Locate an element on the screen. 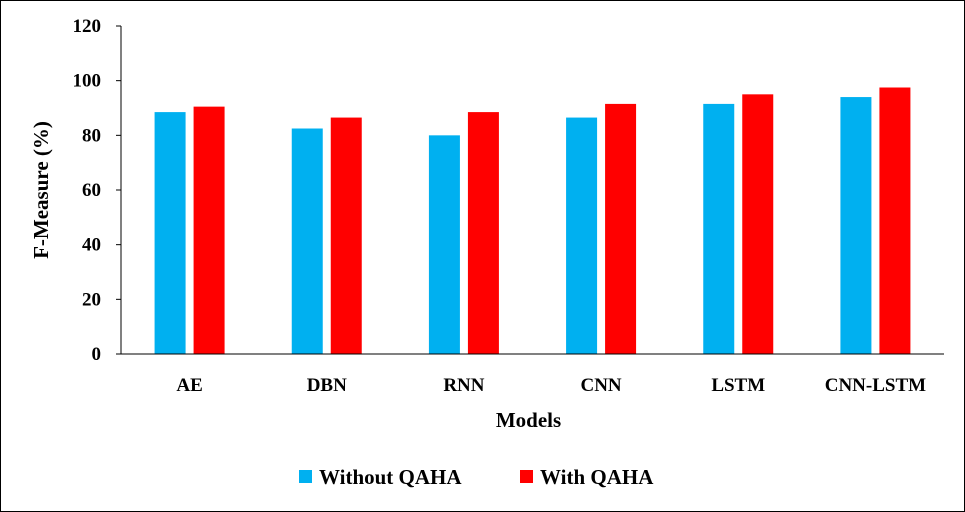 This screenshot has width=965, height=512. x-axis-ticks: AE DBN RNN CNN LSTM CNN-LSTM is located at coordinates (551, 385).